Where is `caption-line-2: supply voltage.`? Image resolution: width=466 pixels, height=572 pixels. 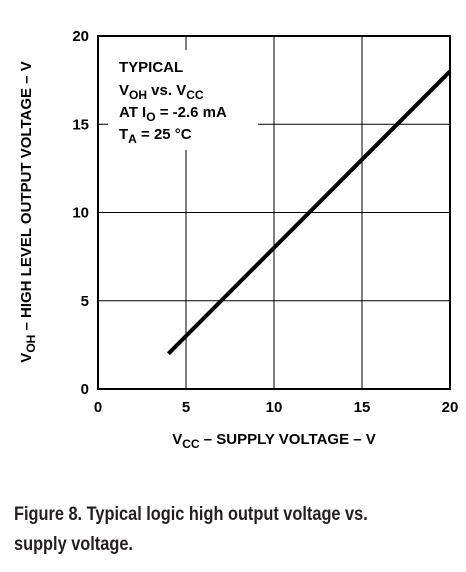
caption-line-2: supply voltage. is located at coordinates (73, 544).